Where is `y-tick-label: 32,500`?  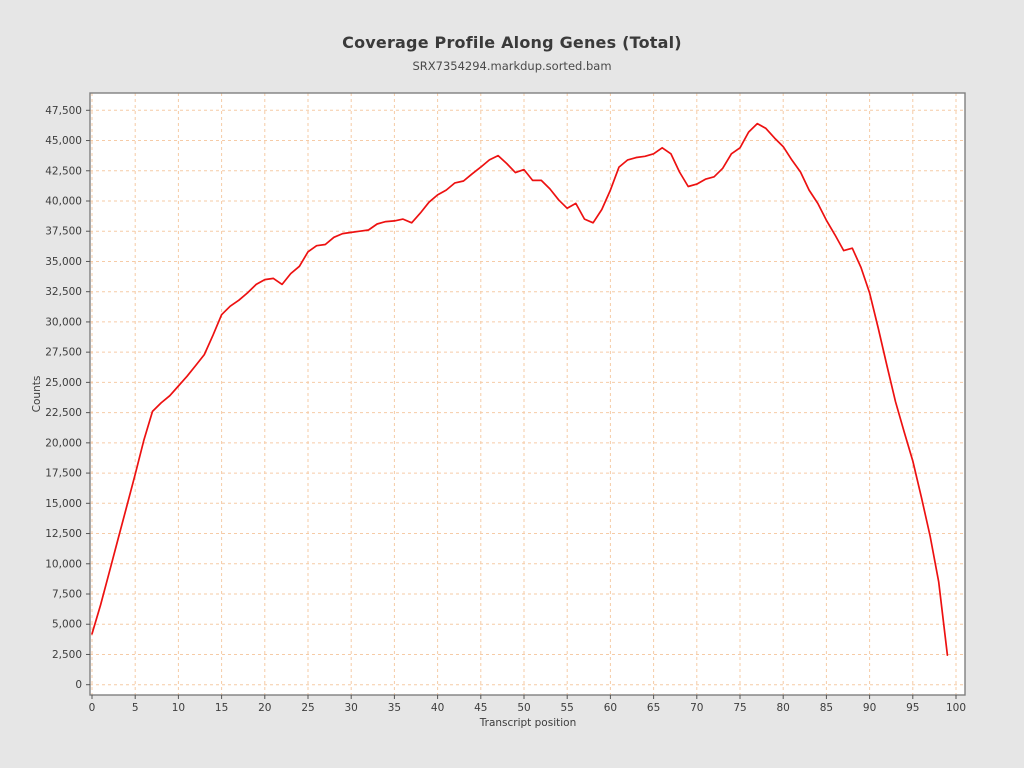
y-tick-label: 32,500 is located at coordinates (63, 292).